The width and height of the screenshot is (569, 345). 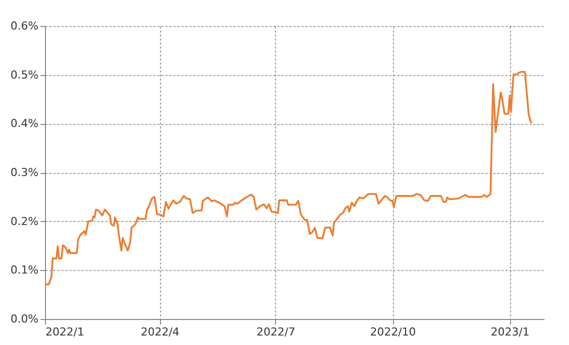 I want to click on y-tick-label: 0.4%, so click(x=24, y=123).